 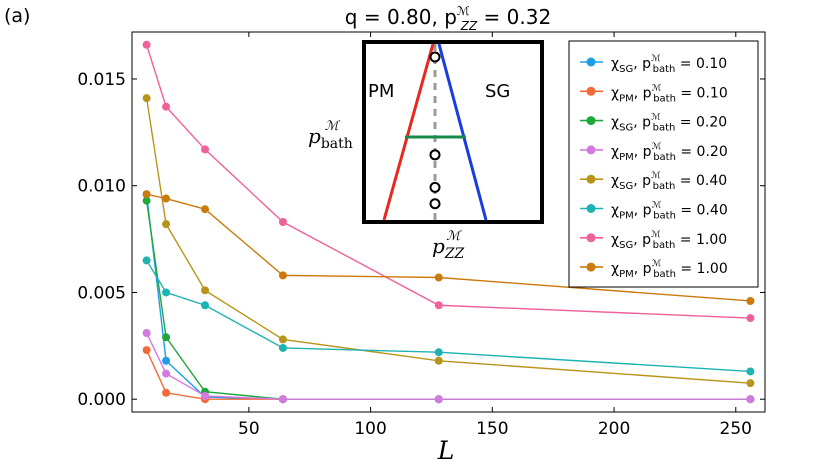 I want to click on y-tick-label: 0.005, so click(x=101, y=293).